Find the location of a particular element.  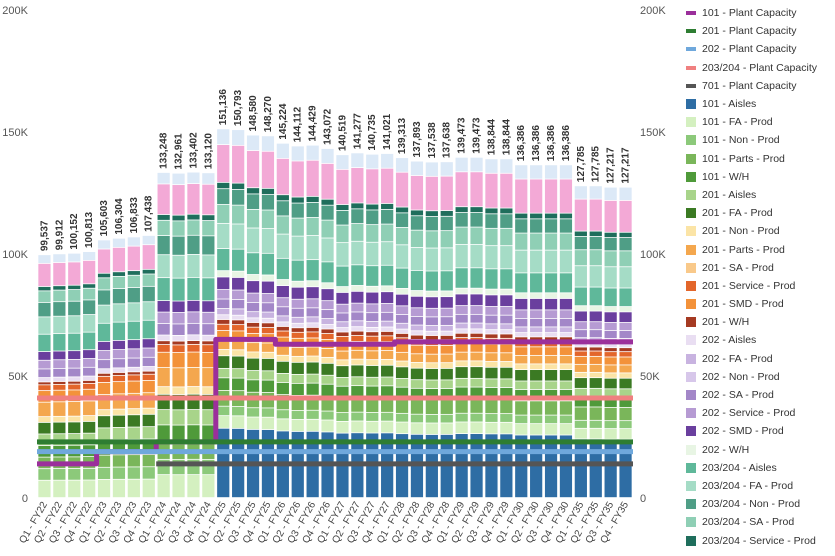

legend-item: 201 - Service - Prod is located at coordinates (760, 286).